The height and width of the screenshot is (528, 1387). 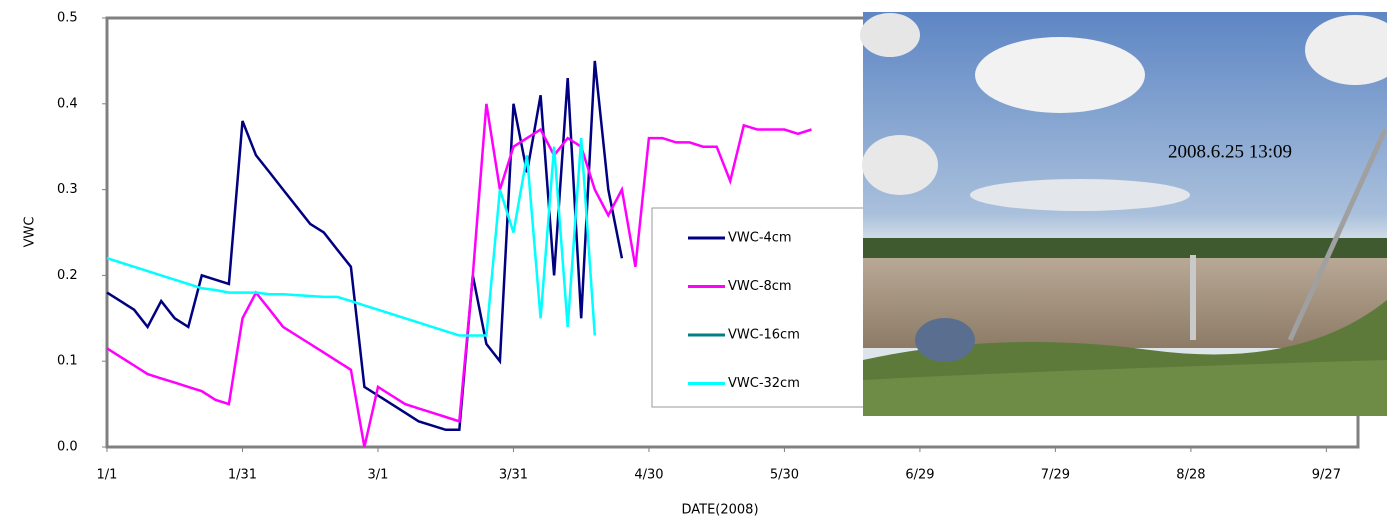 I want to click on x-tick-label: 4/30, so click(x=648, y=475).